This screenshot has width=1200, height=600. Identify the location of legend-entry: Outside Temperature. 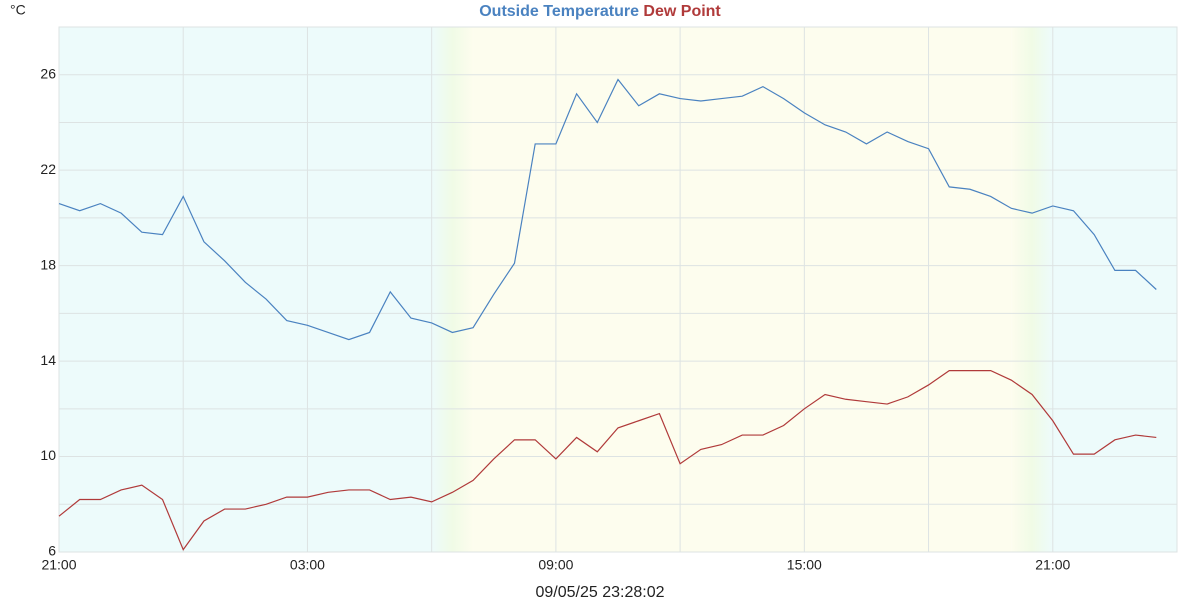
(559, 11).